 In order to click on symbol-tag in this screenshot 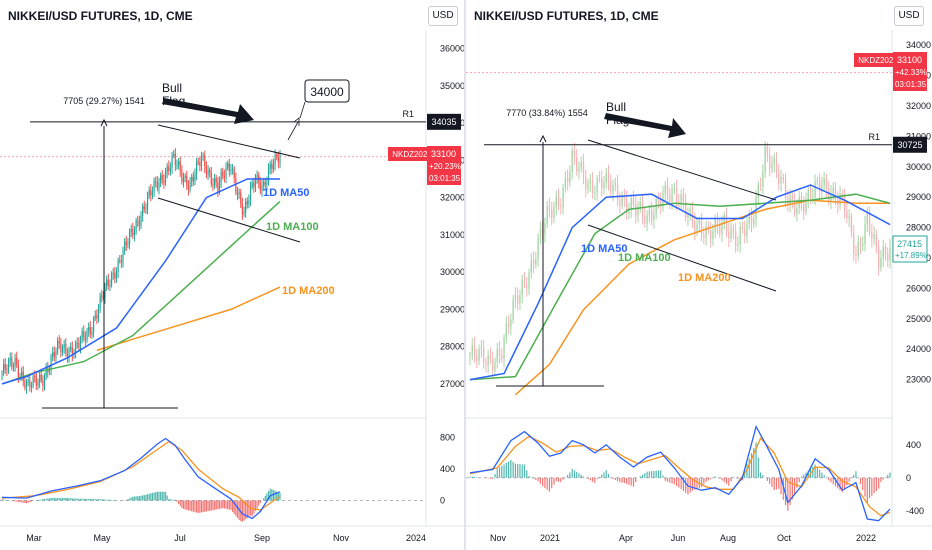, I will do `click(412, 154)`.